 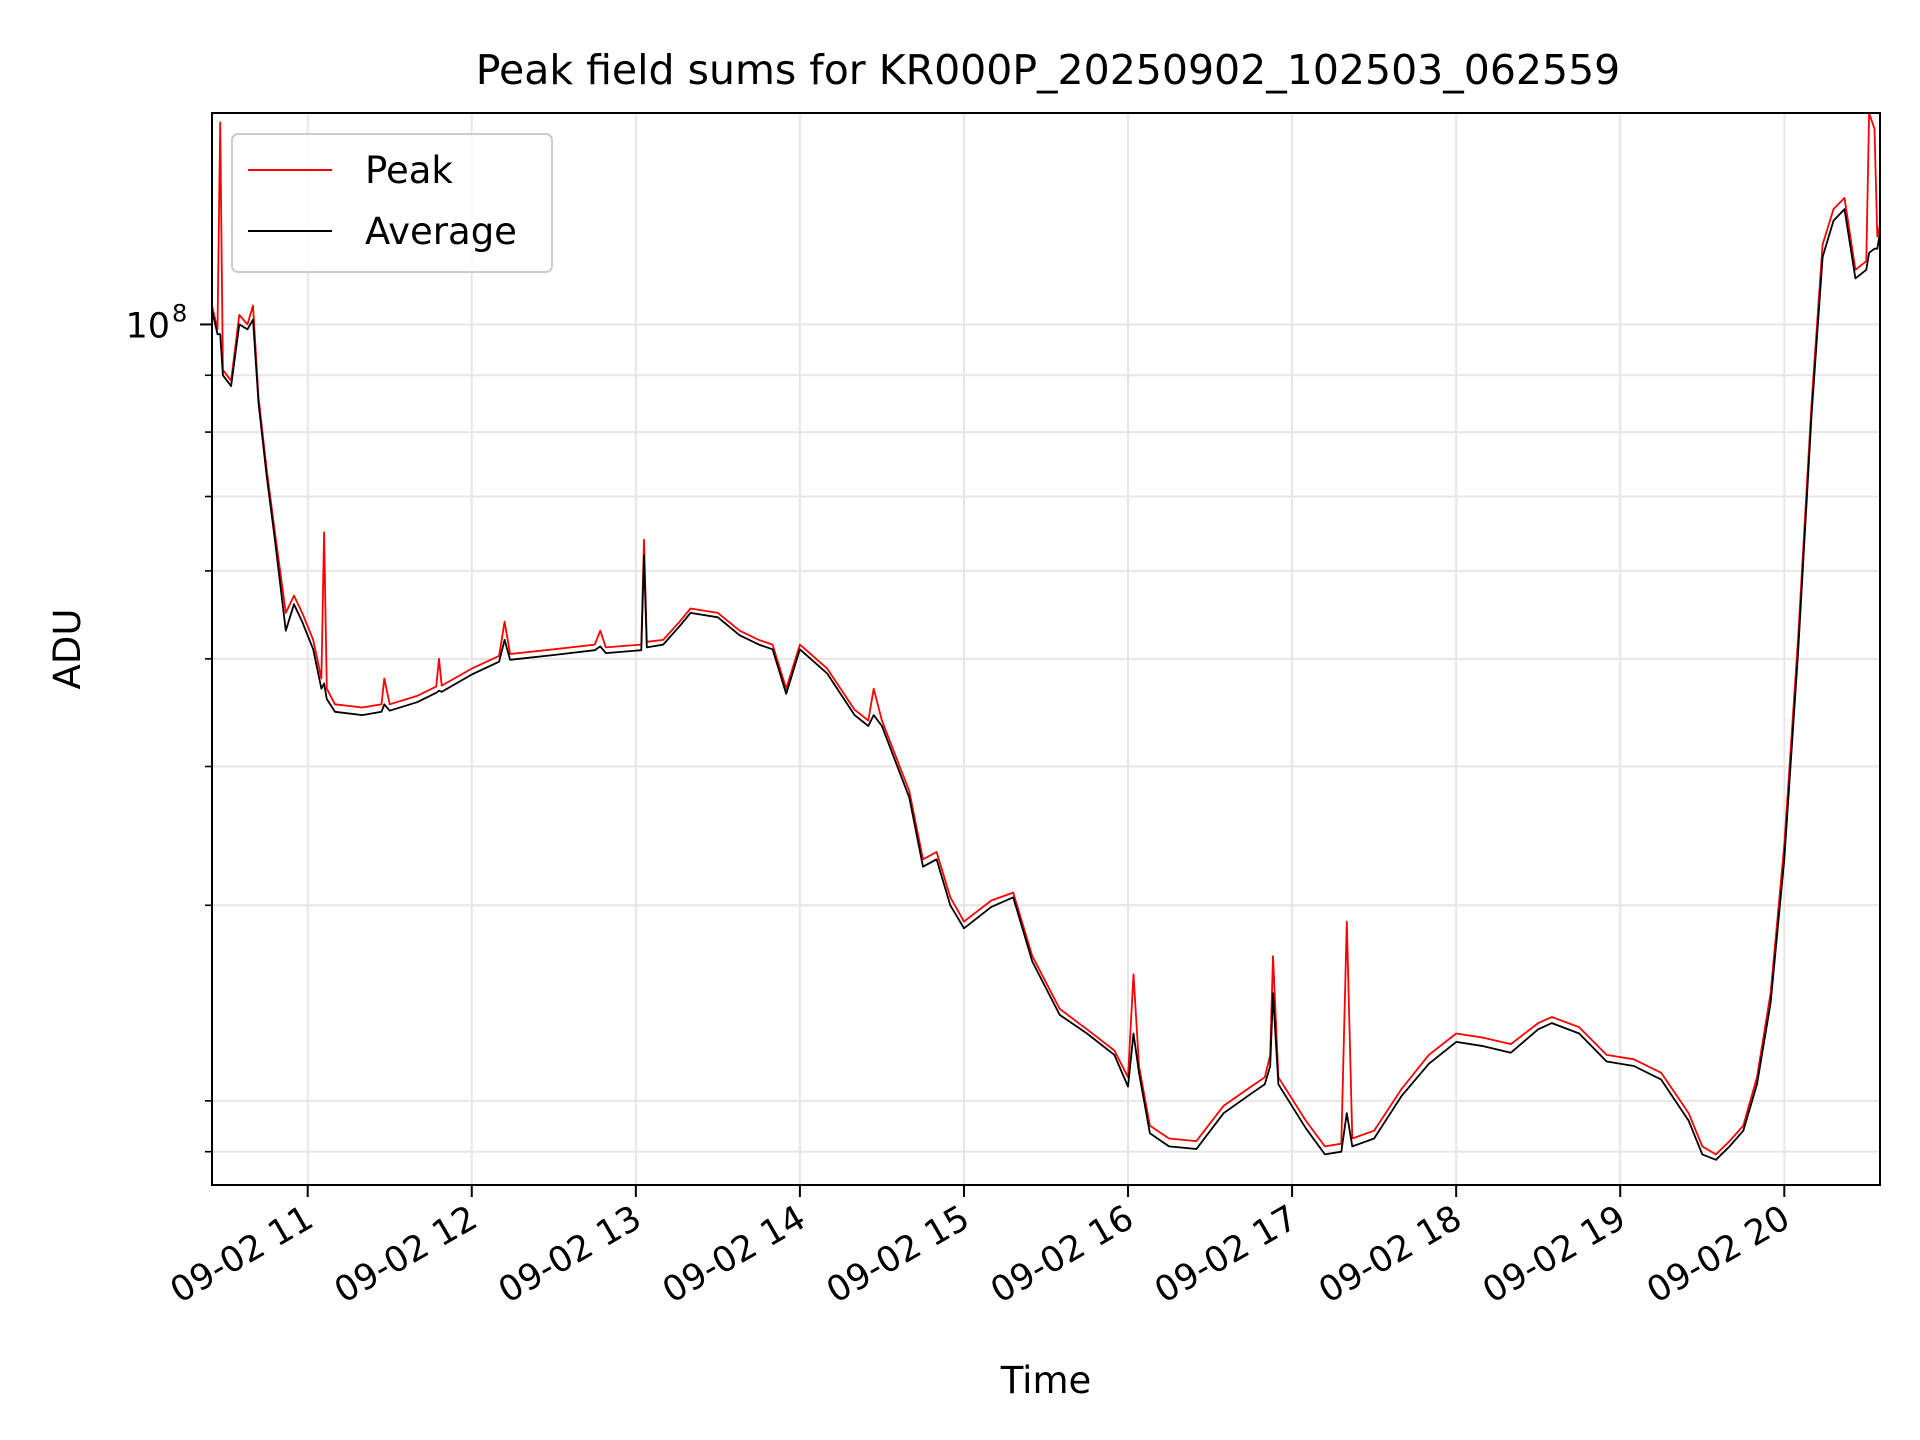 I want to click on y-axis-label: ADU, so click(x=67, y=649).